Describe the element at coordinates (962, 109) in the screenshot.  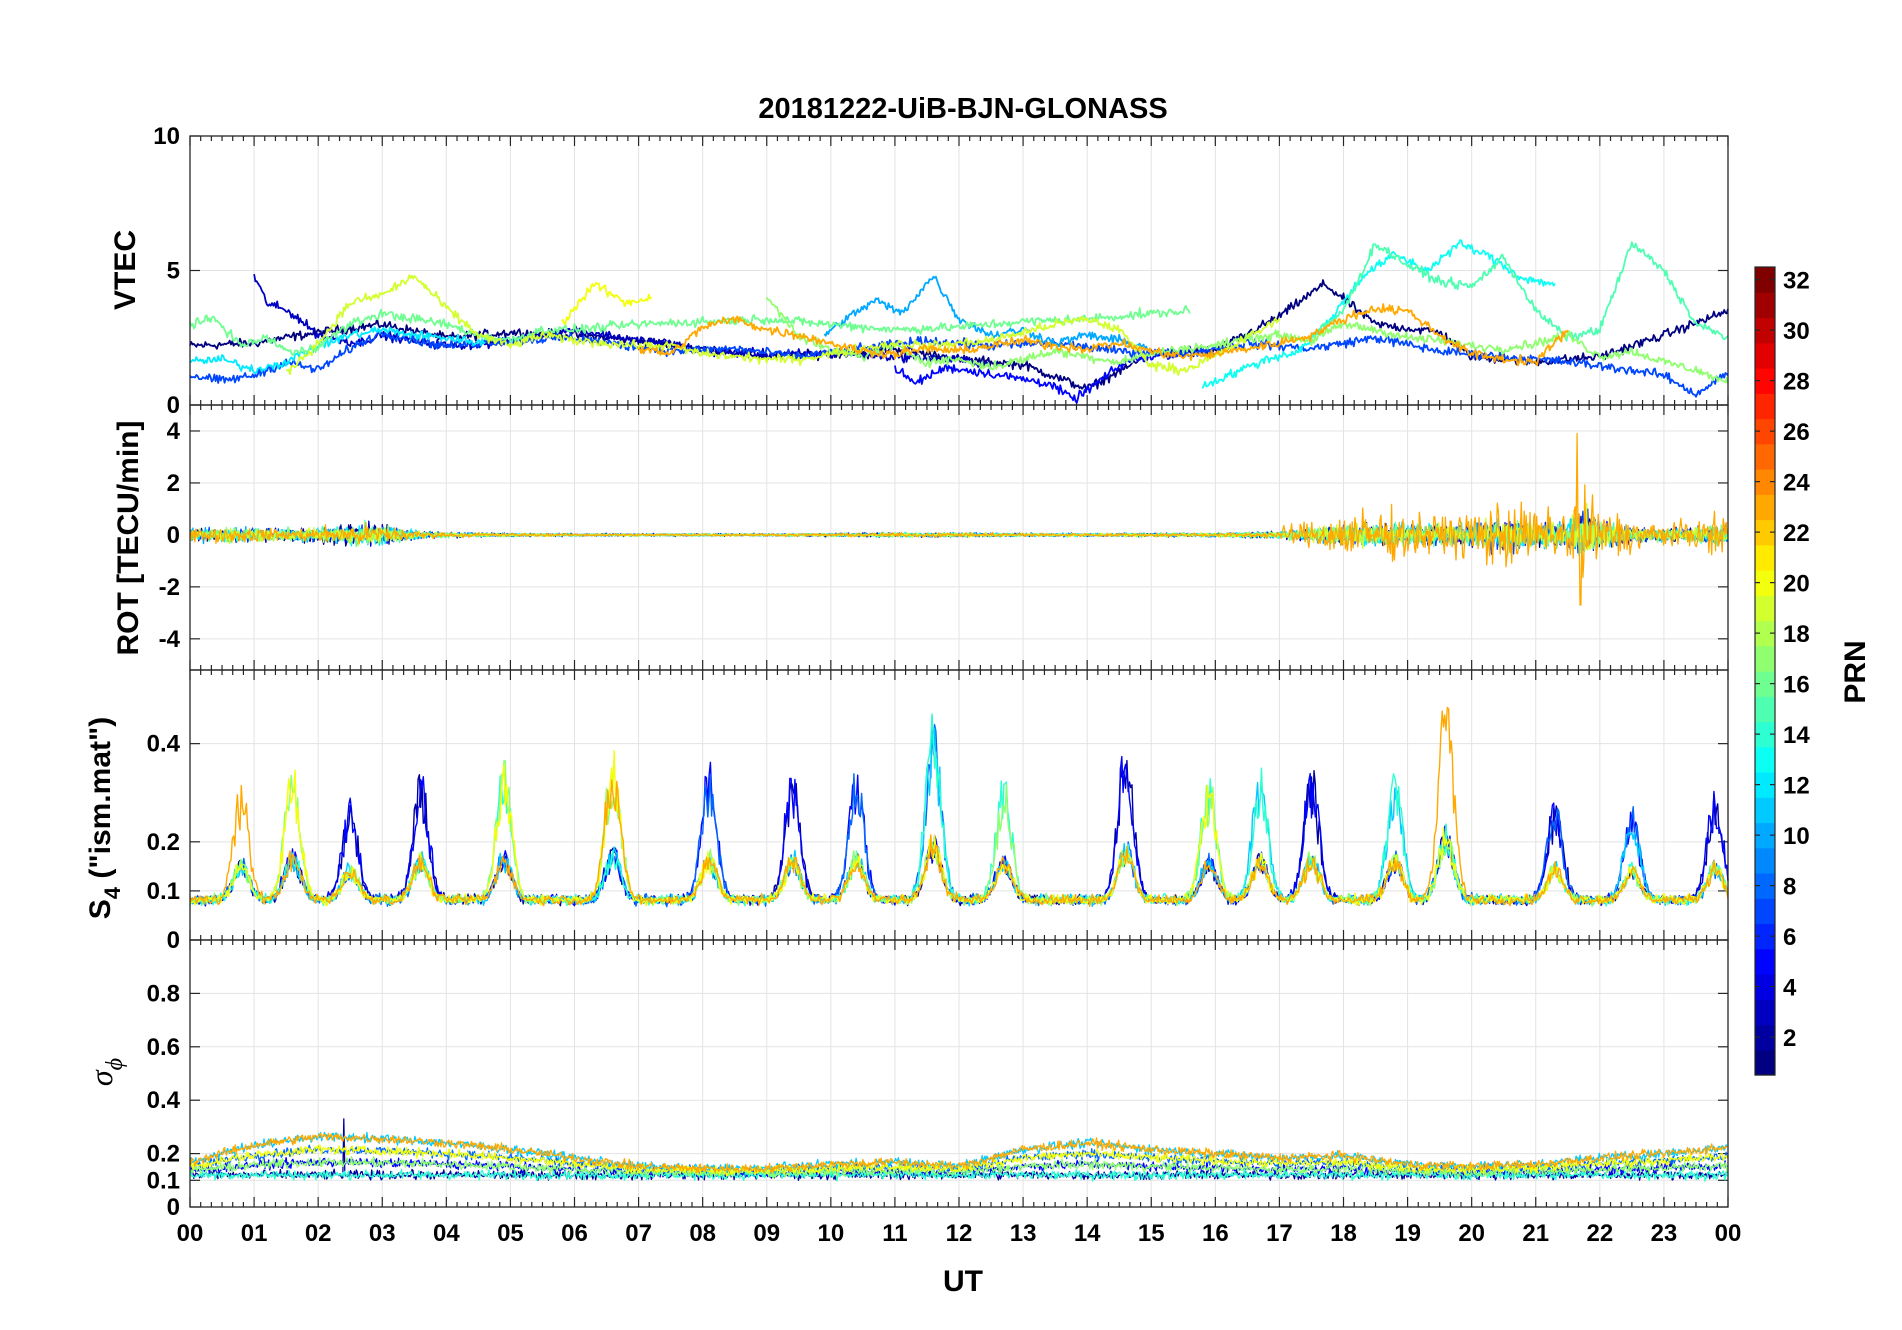
I see `chart-title: 20181222-UiB-BJN-GLONASS` at that location.